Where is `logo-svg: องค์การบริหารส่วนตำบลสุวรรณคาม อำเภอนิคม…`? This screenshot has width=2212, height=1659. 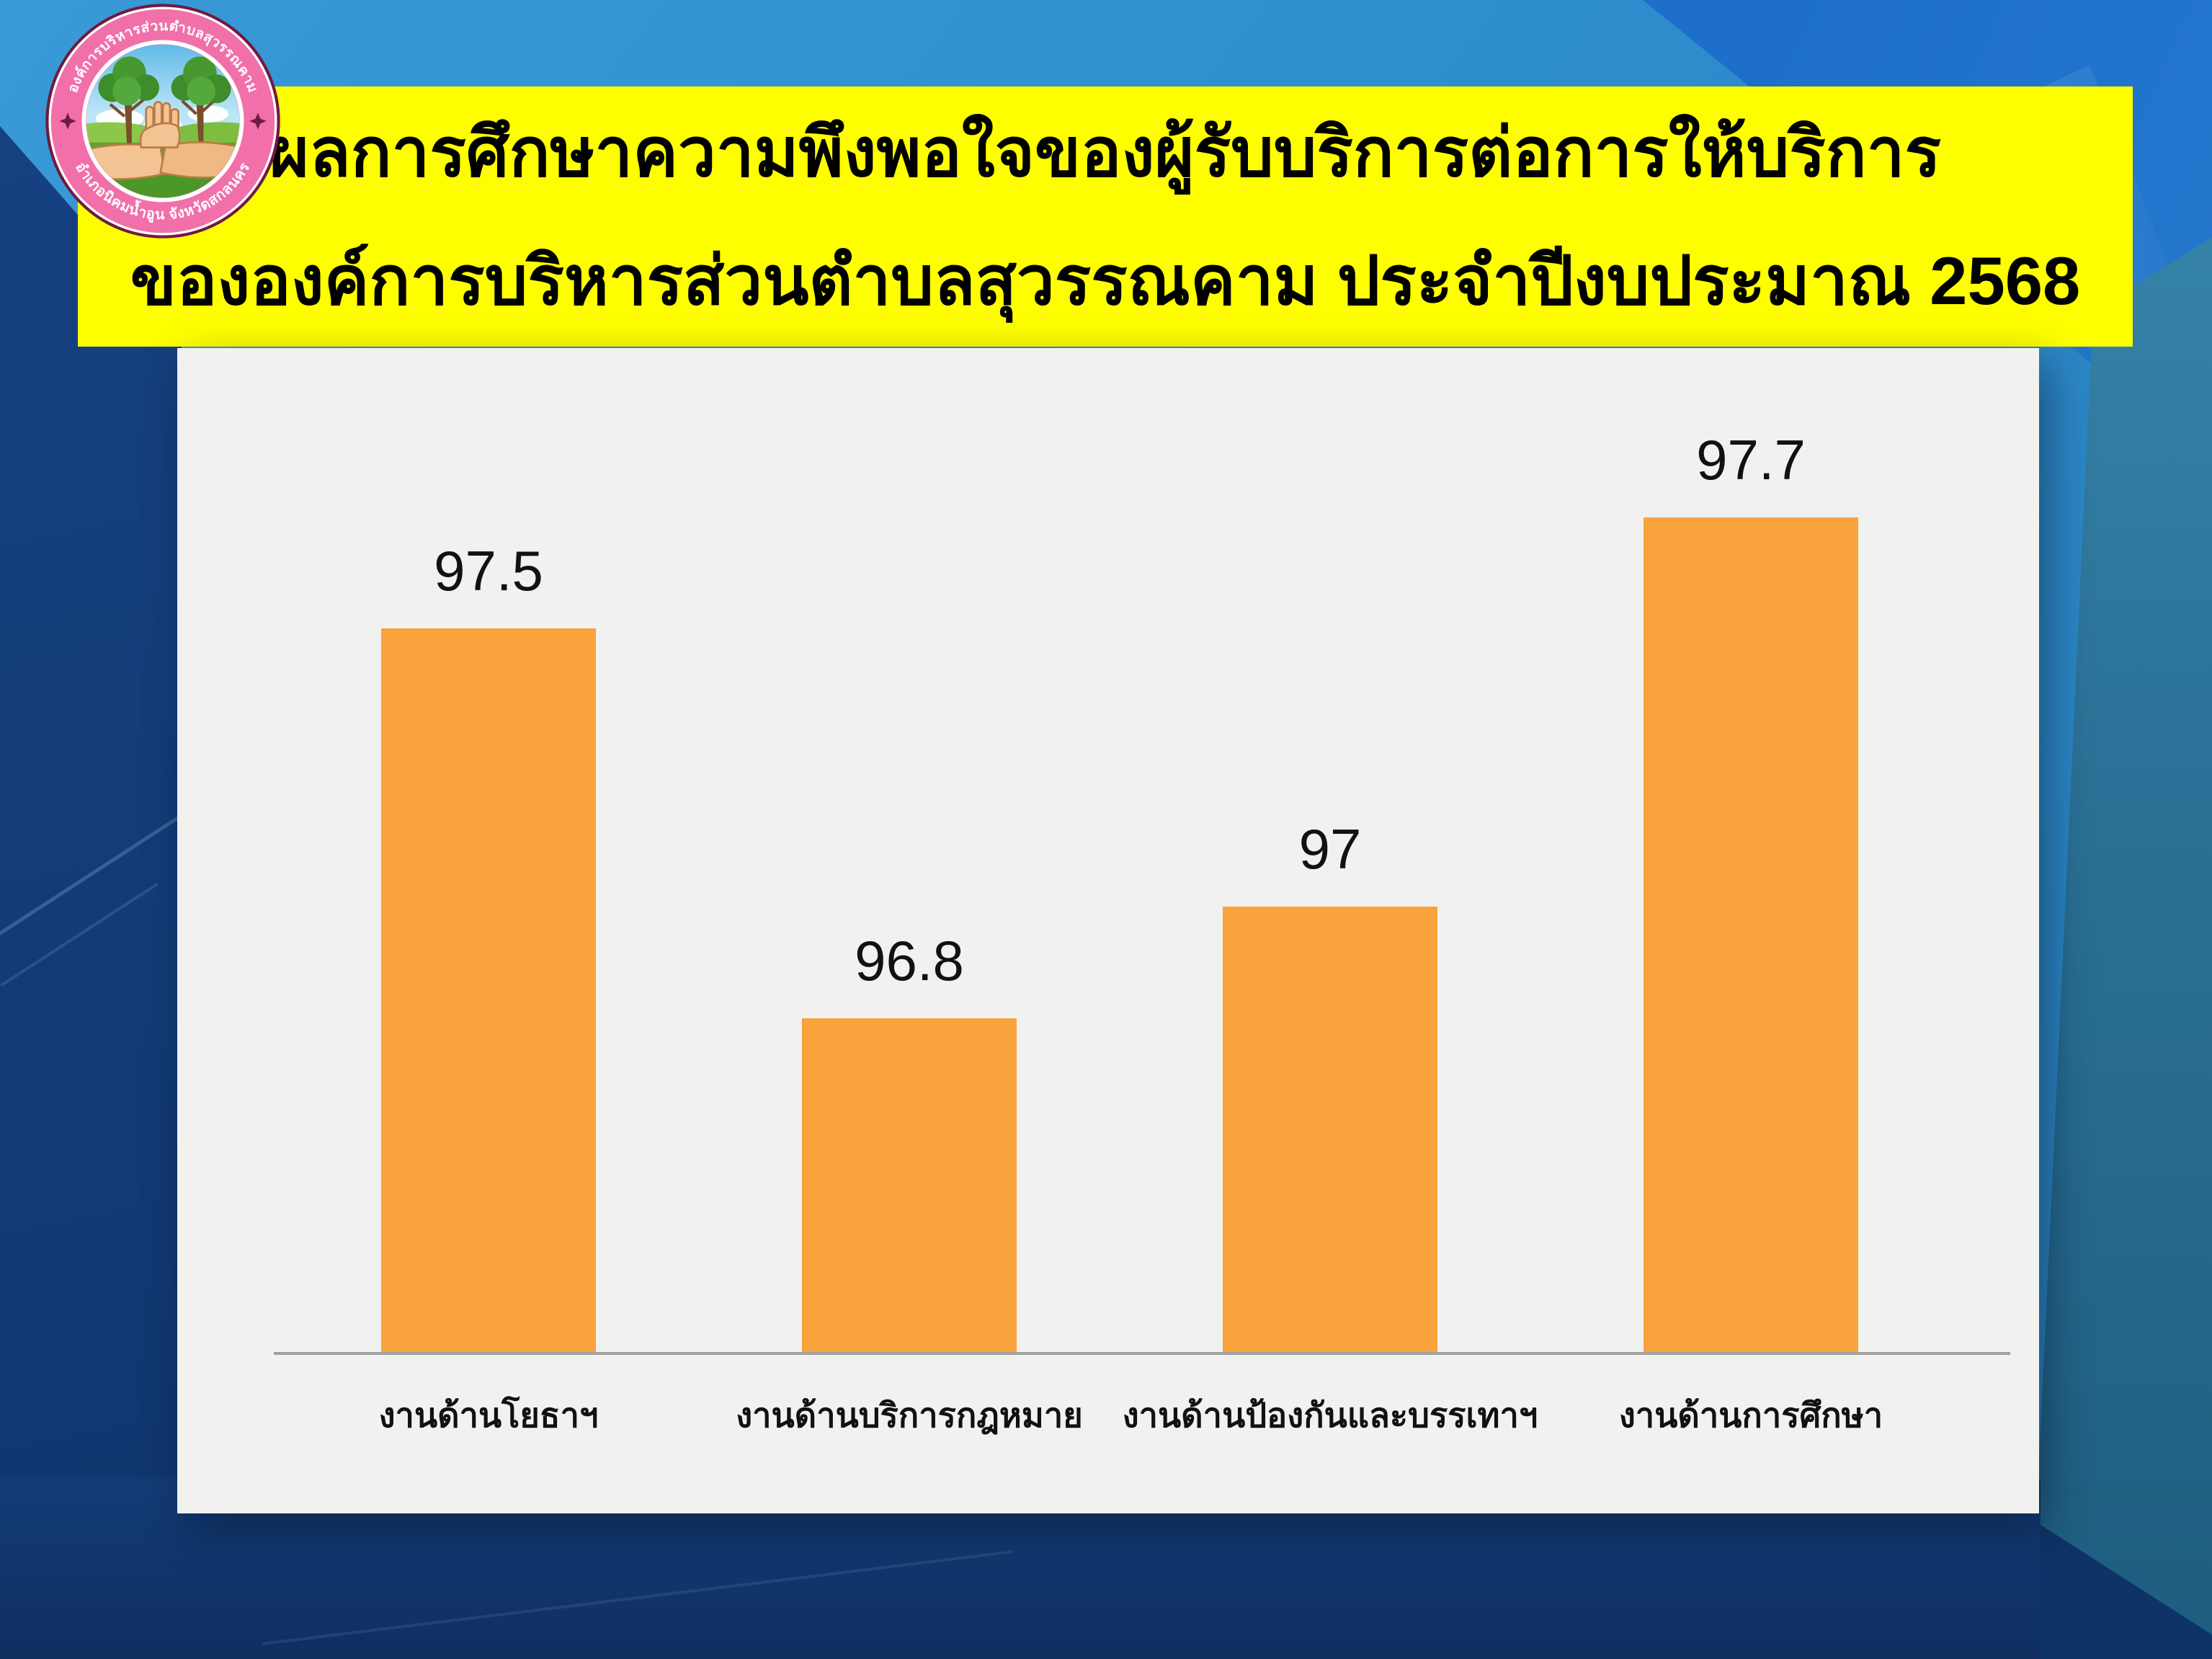 logo-svg: องค์การบริหารส่วนตำบลสุวรรณคาม อำเภอนิคม… is located at coordinates (163, 121).